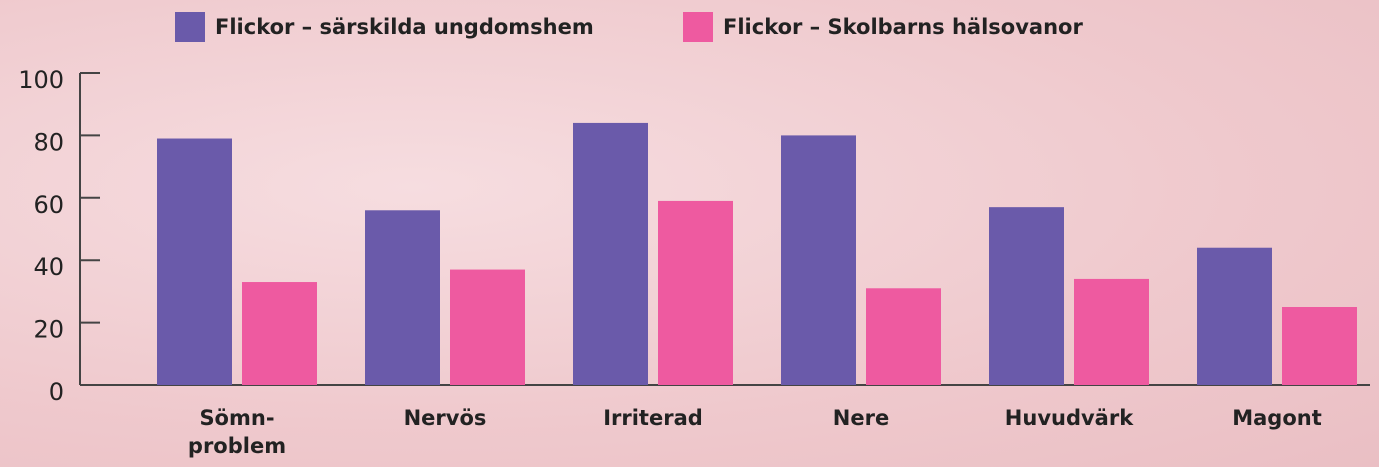  What do you see at coordinates (48, 205) in the screenshot?
I see `y-tick-label: 60` at bounding box center [48, 205].